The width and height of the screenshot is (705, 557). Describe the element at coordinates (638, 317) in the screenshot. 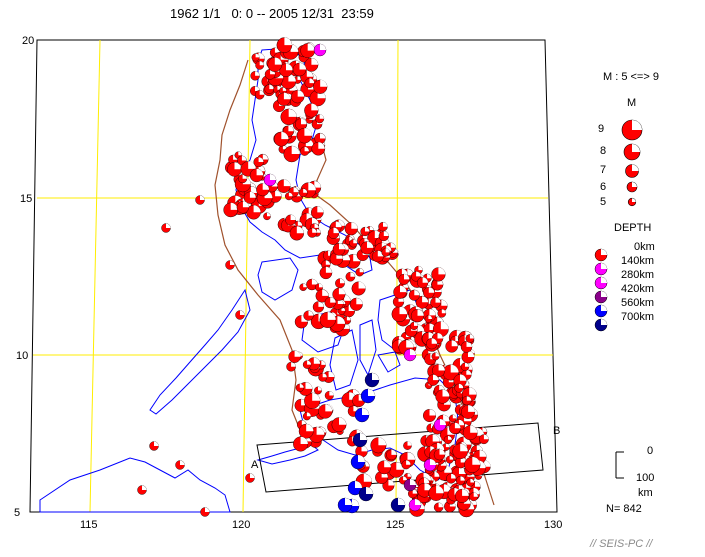

I see `depth-label-700: 700km` at that location.